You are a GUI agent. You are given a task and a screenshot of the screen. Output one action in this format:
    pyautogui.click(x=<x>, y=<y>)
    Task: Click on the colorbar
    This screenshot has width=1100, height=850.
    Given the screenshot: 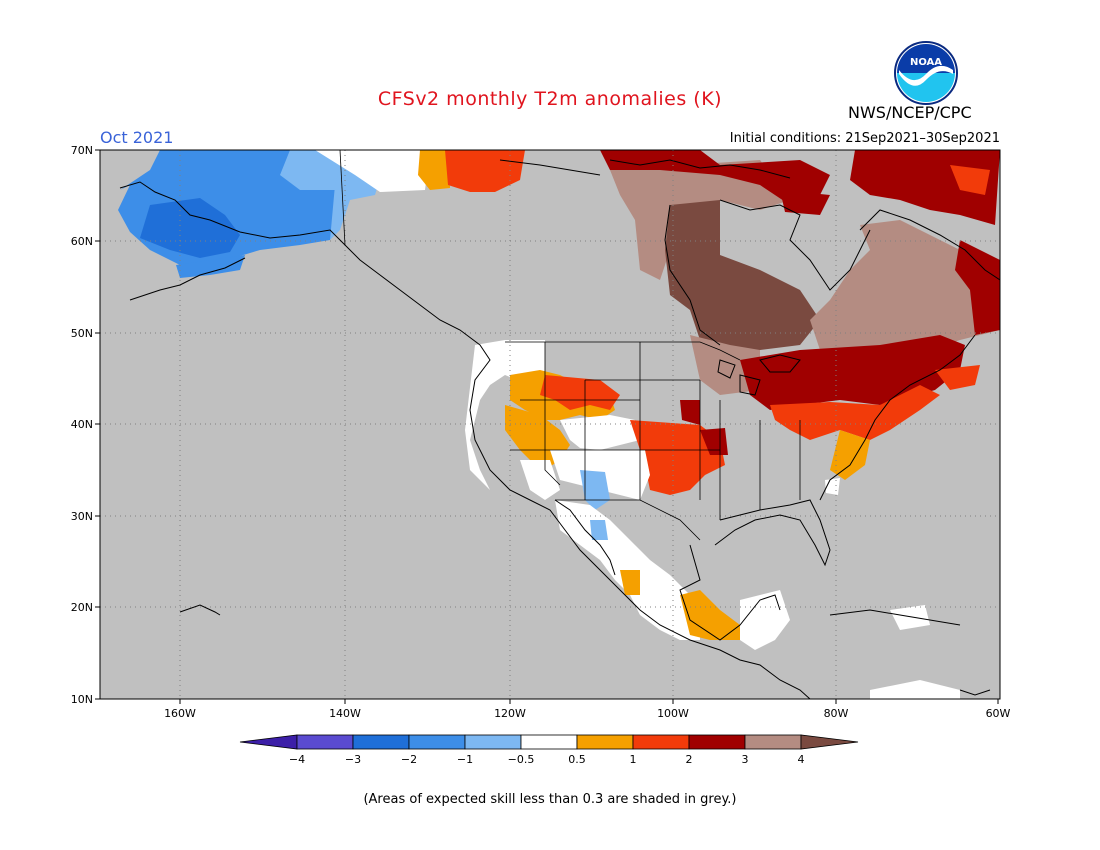 What is the action you would take?
    pyautogui.click(x=549, y=742)
    